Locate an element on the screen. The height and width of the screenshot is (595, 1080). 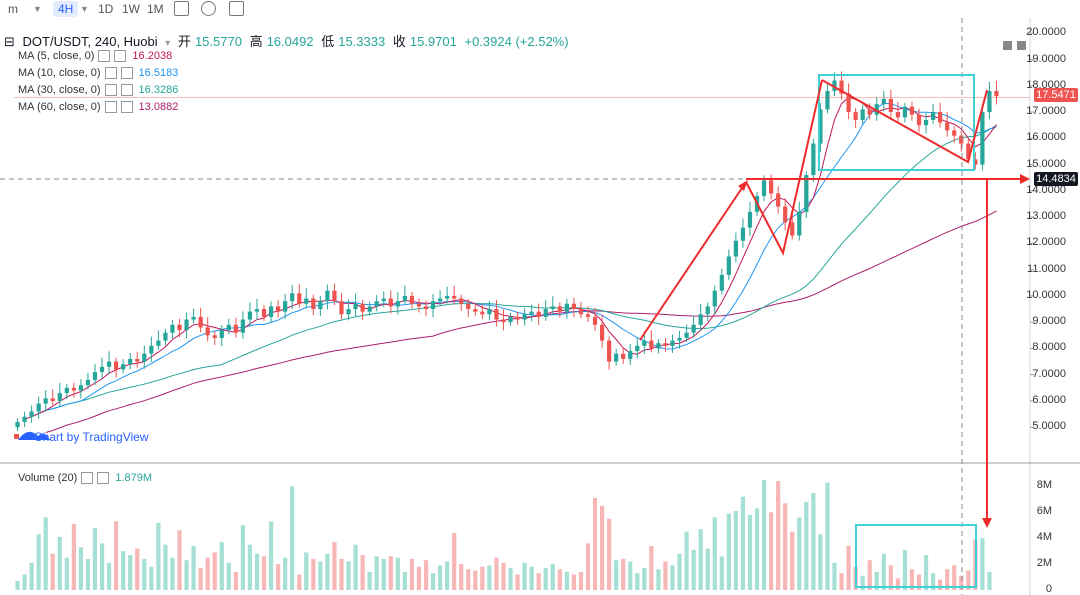
collapse-icon: ⊟ is located at coordinates (9, 41).